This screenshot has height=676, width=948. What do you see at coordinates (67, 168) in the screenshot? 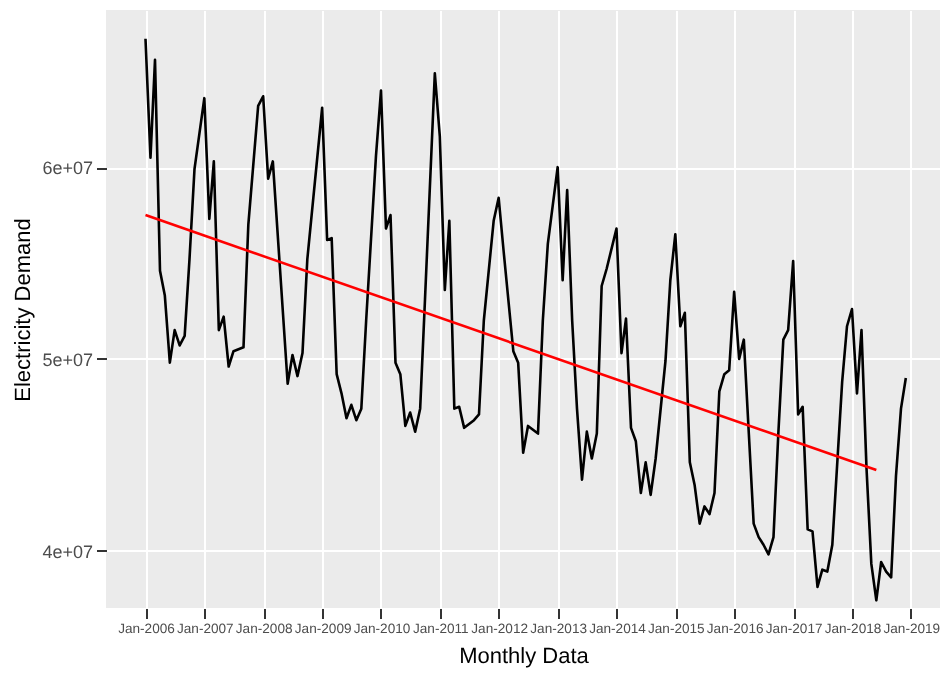
I see `y-tick-label: 6e+07` at bounding box center [67, 168].